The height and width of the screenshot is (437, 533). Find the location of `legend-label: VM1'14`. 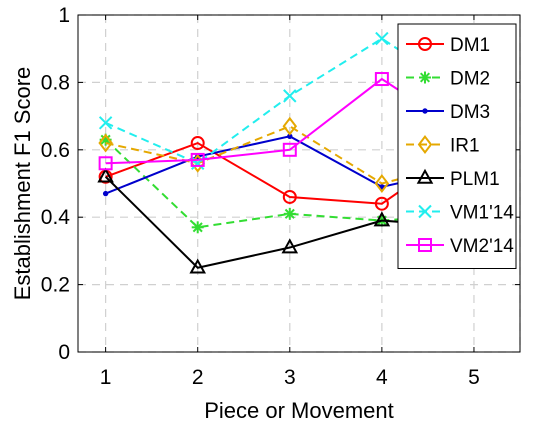

legend-label: VM1'14 is located at coordinates (482, 213).